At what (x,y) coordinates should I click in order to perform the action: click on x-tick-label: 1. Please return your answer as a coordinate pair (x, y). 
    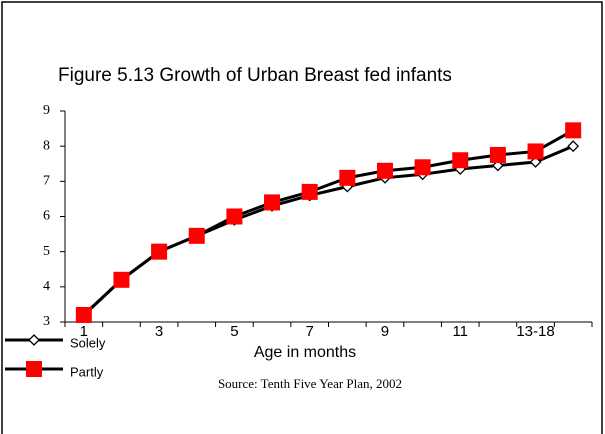
    Looking at the image, I should click on (84, 331).